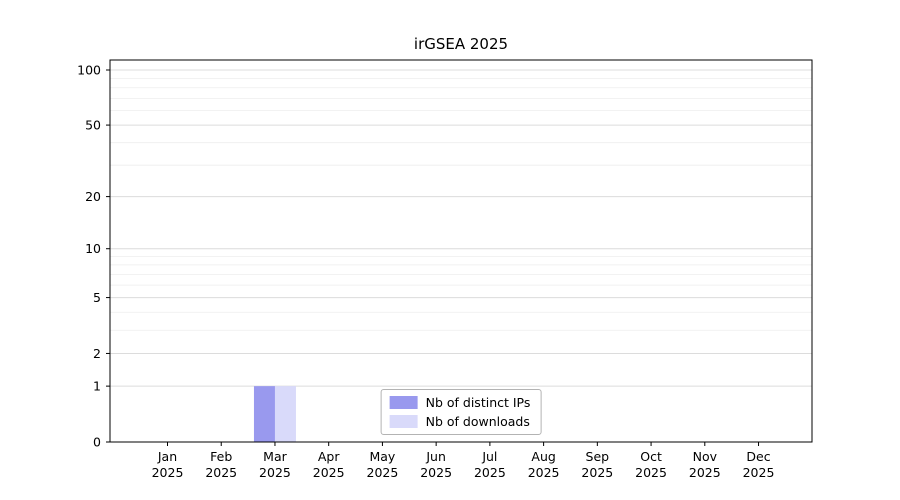  I want to click on x-tick-label: Aug 2025, so click(544, 464).